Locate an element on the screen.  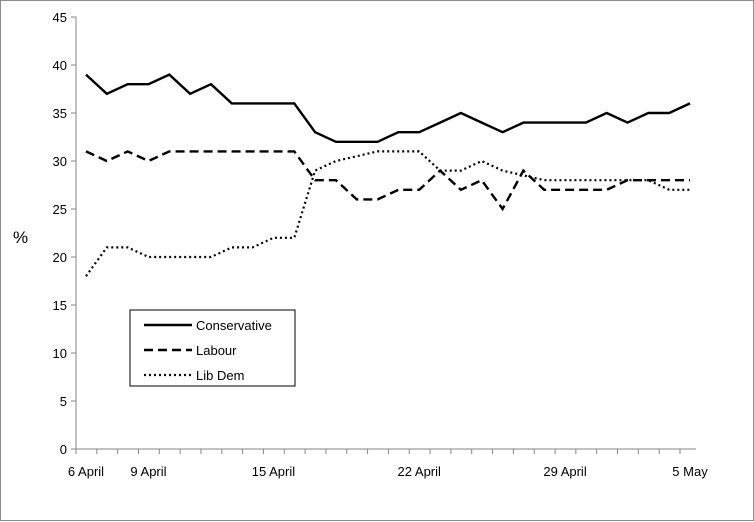
legend-box is located at coordinates (212, 348).